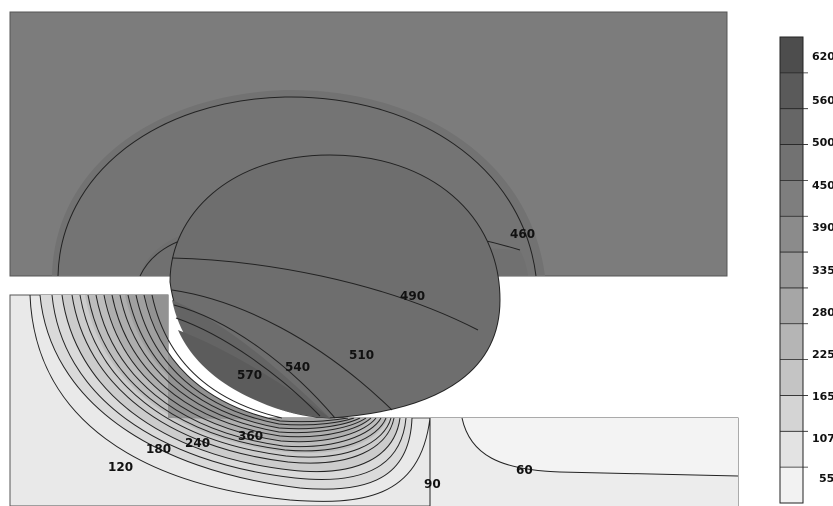 This screenshot has height=506, width=833. Describe the element at coordinates (822, 312) in the screenshot. I see `legend-label-280: 280` at that location.